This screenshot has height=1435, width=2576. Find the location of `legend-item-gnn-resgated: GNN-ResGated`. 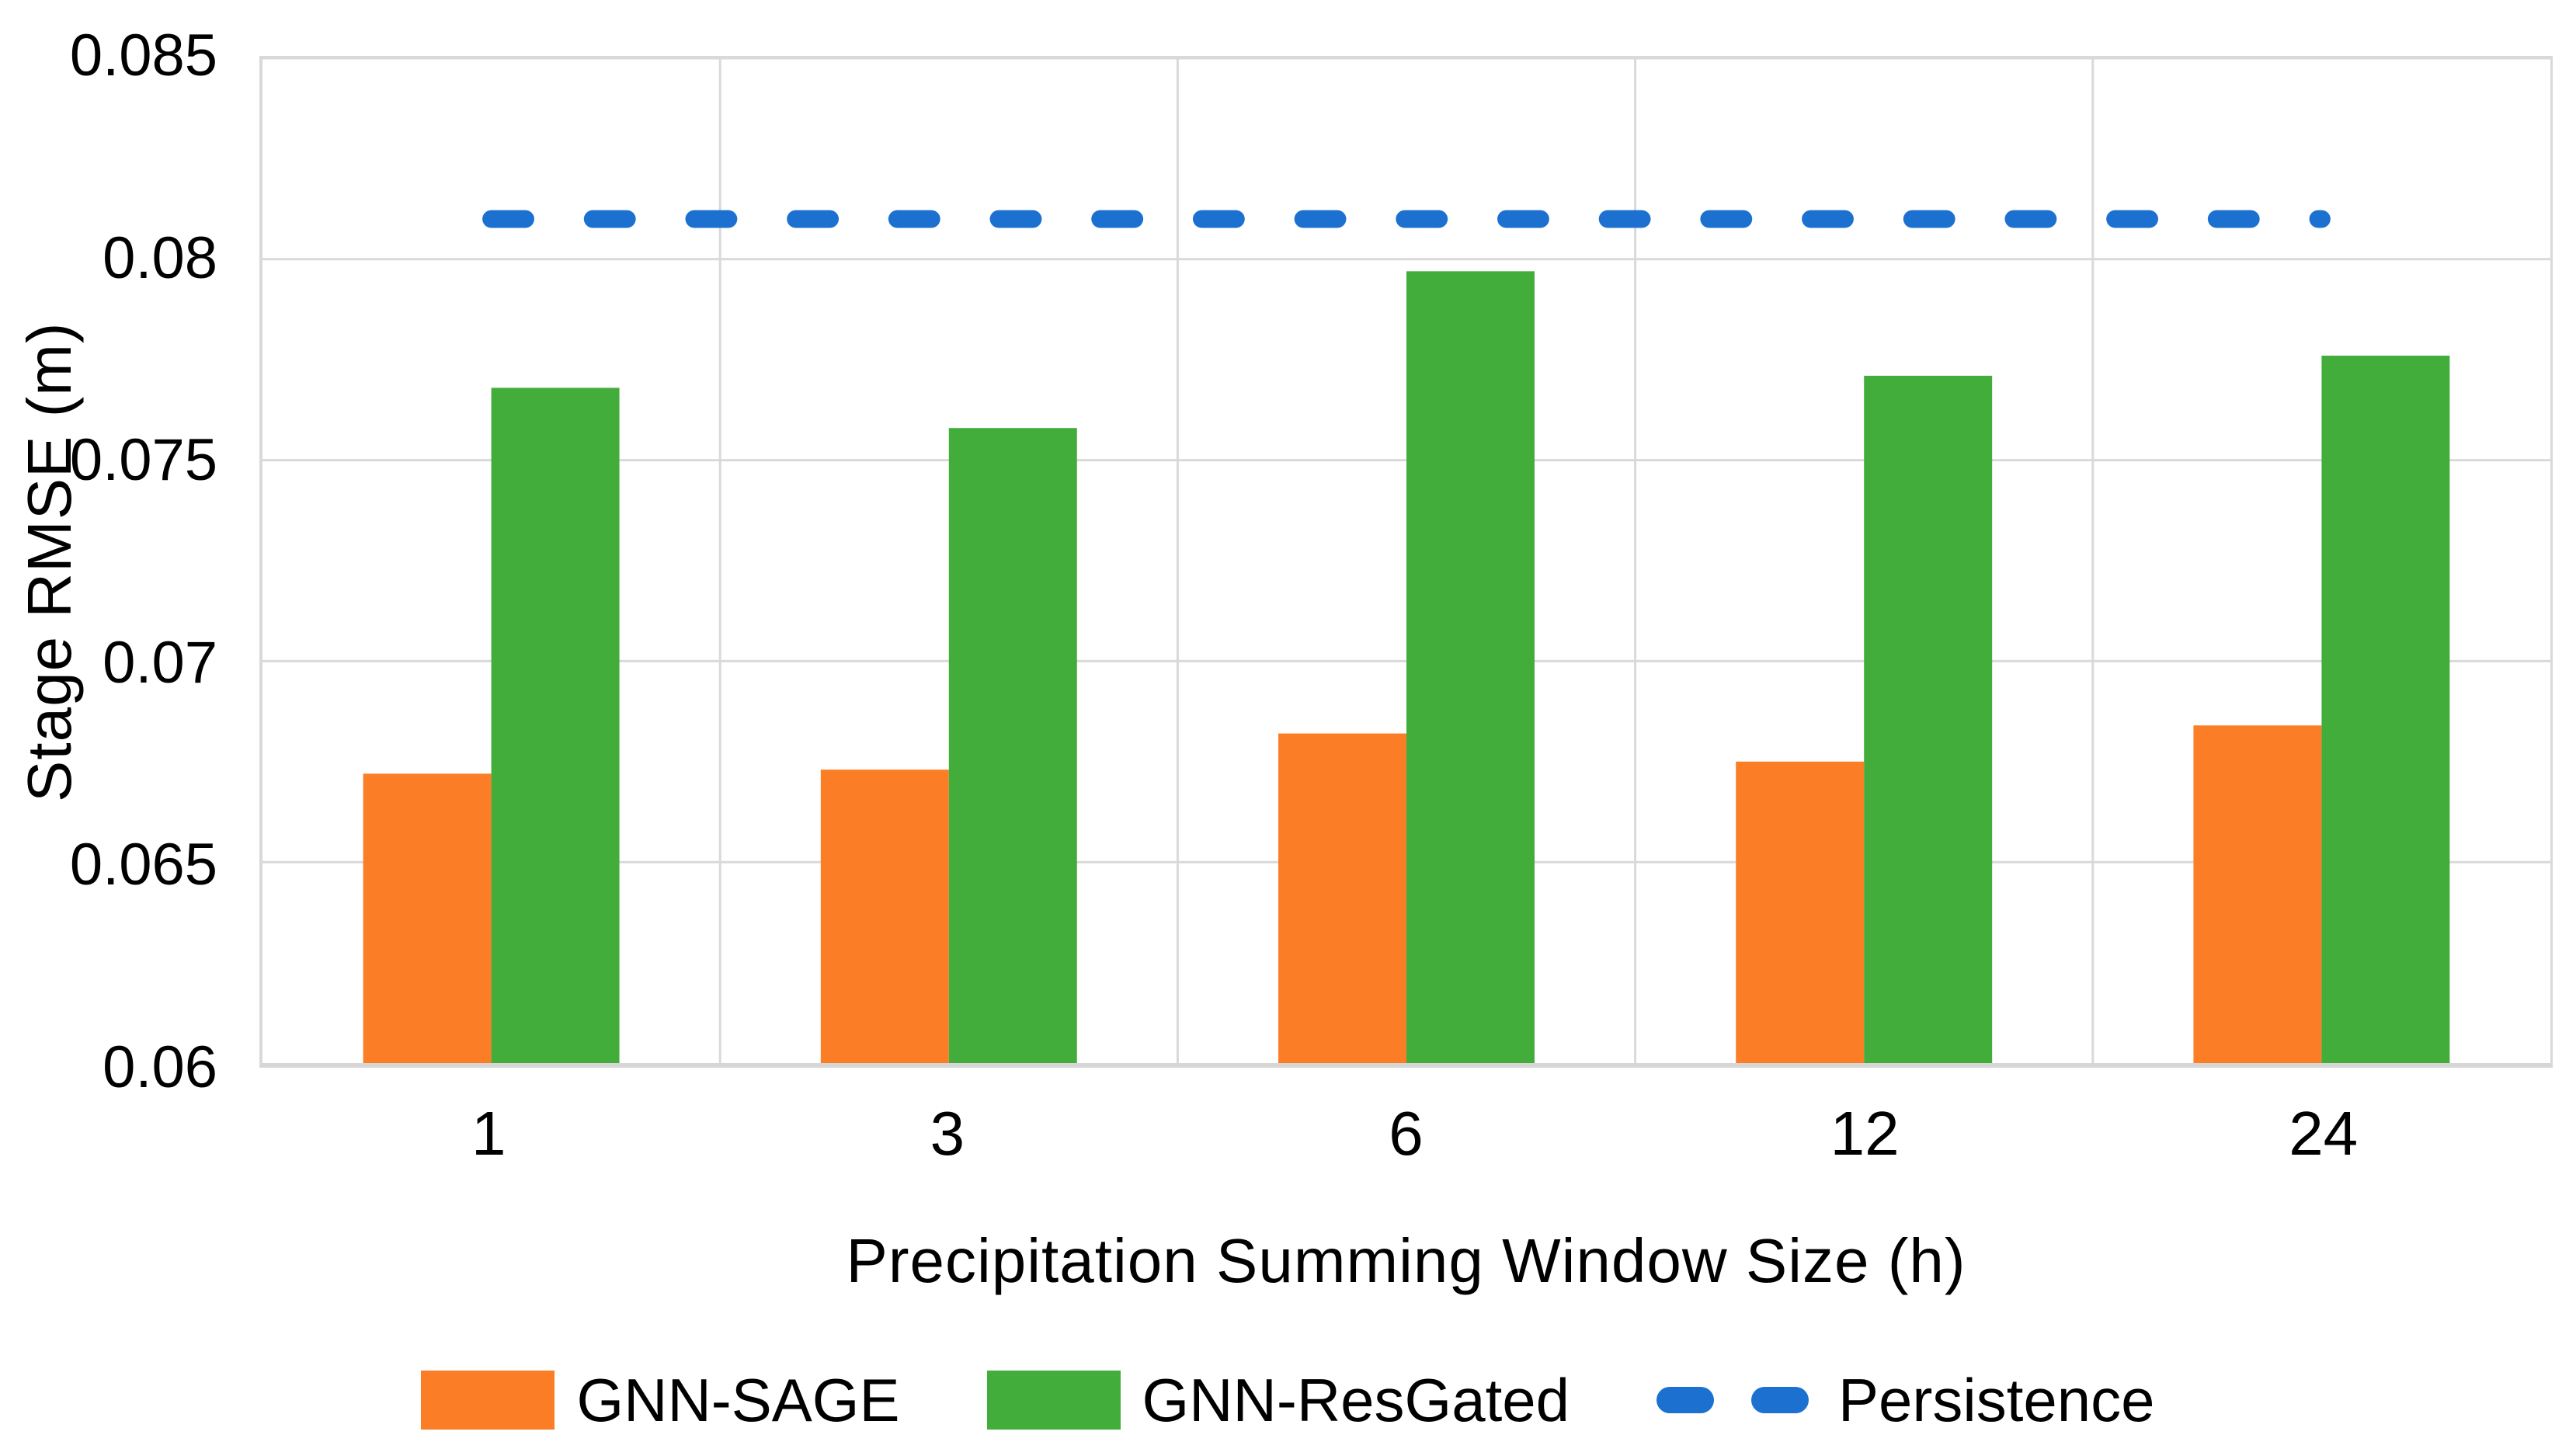

legend-item-gnn-resgated: GNN-ResGated is located at coordinates (1278, 1400).